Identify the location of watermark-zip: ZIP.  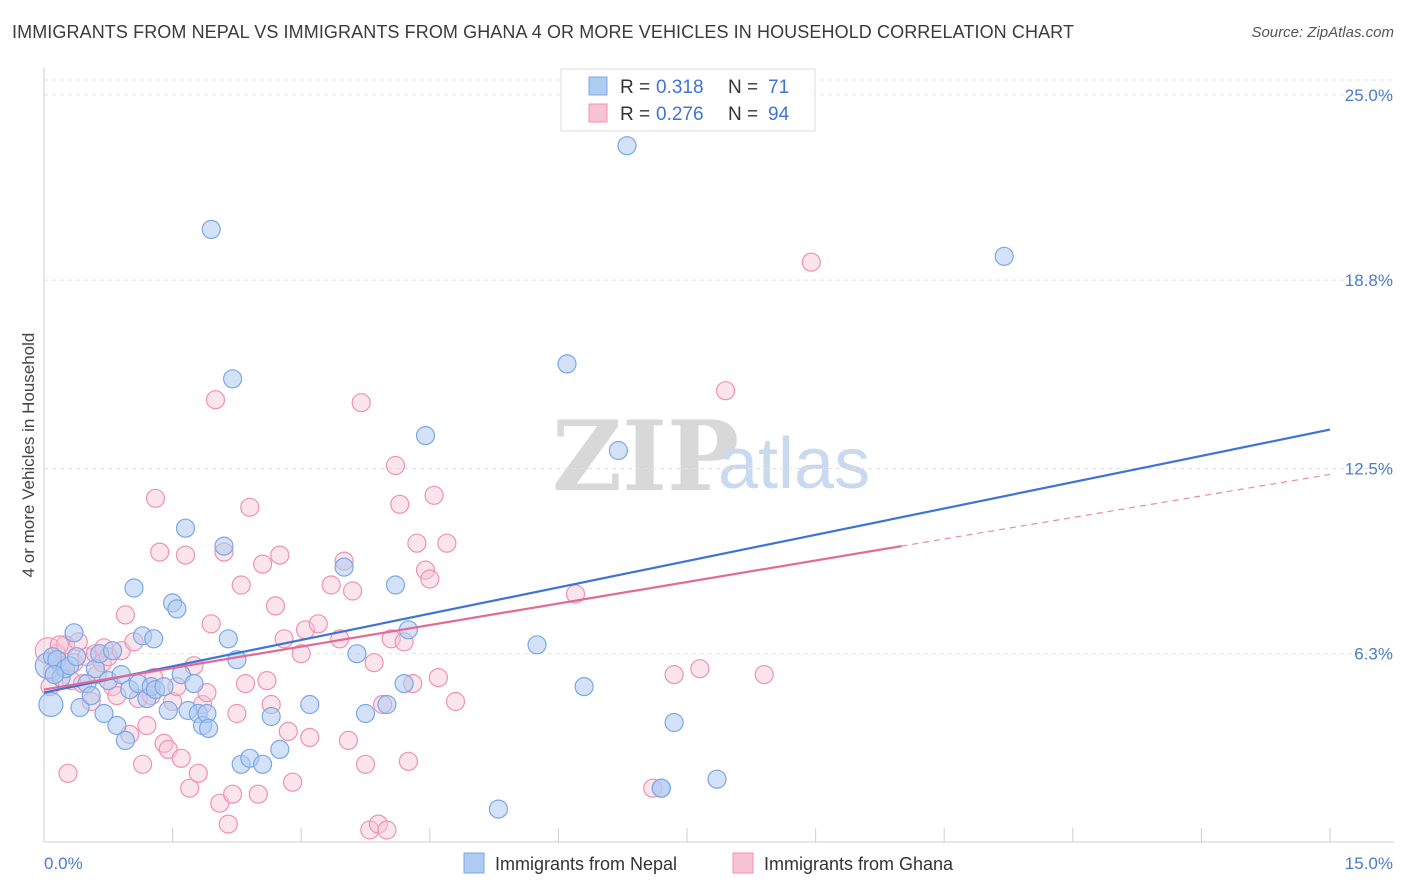
(645, 456).